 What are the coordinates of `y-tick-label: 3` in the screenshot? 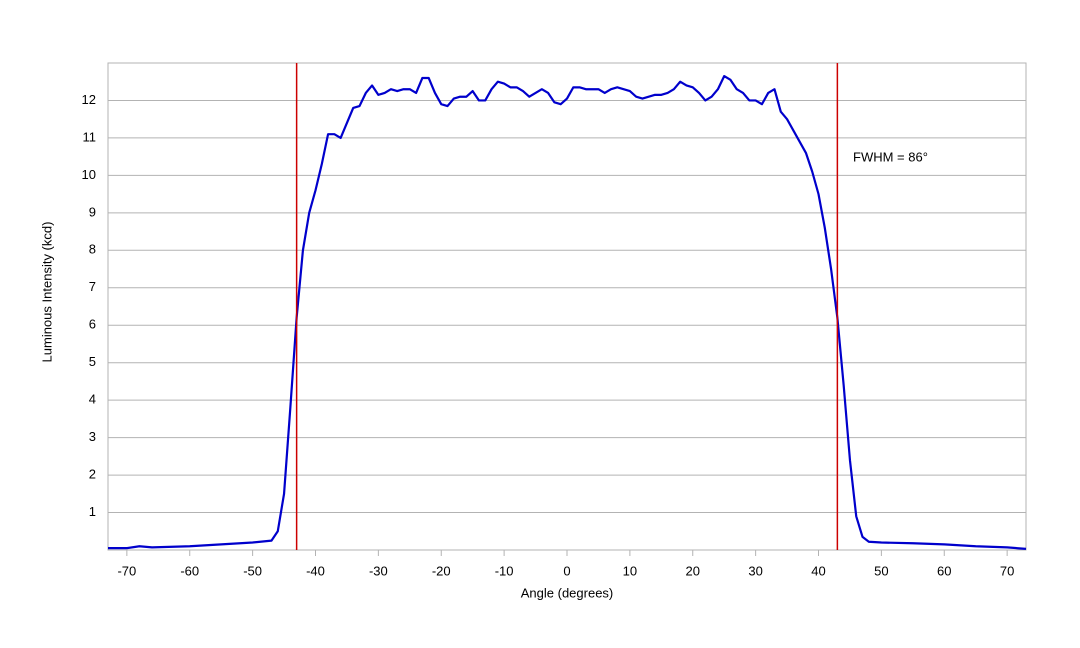 It's located at (92, 436).